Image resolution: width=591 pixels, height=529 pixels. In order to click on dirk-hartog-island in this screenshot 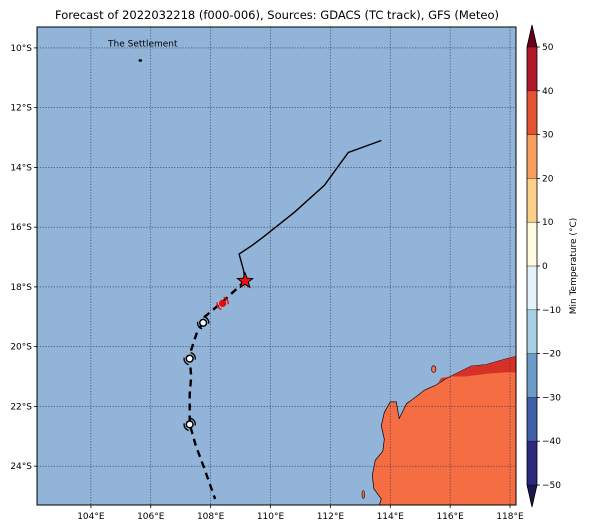, I will do `click(363, 494)`.